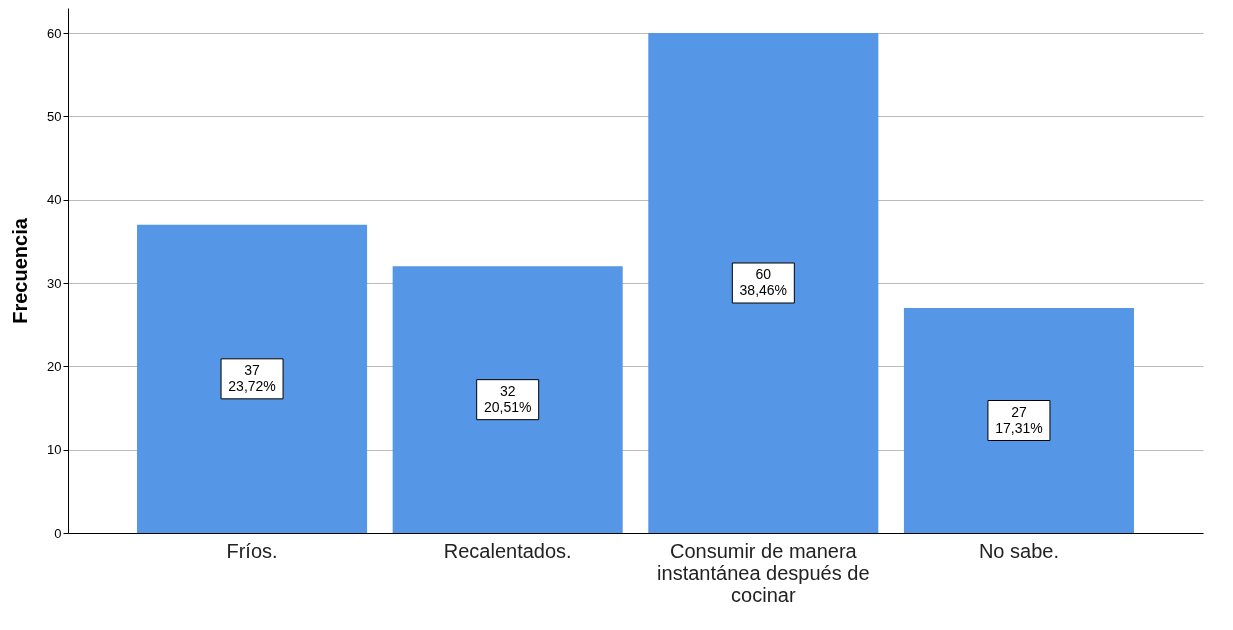  I want to click on data-label: 27 17,31%, so click(1019, 419).